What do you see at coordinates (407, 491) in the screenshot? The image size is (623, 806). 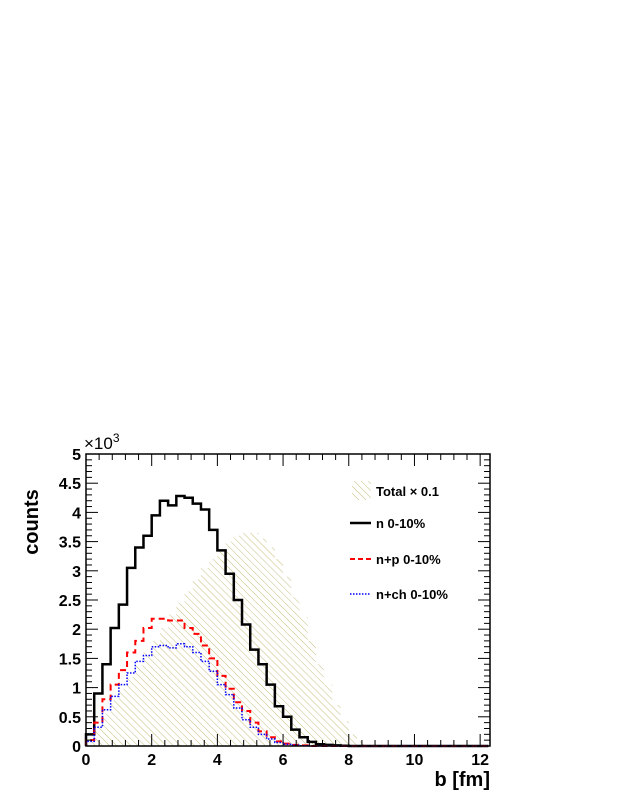 I see `legend-label-total: Total × 0.1` at bounding box center [407, 491].